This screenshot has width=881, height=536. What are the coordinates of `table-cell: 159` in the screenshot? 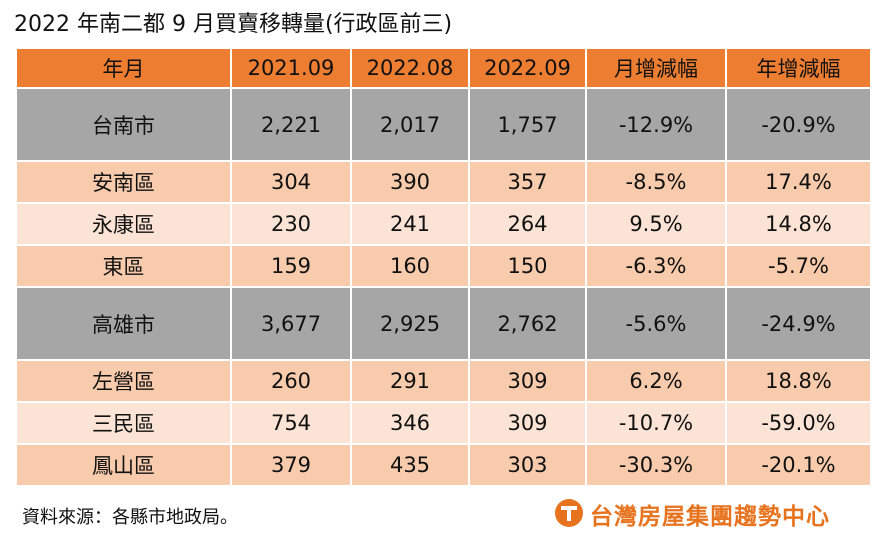 It's located at (291, 266).